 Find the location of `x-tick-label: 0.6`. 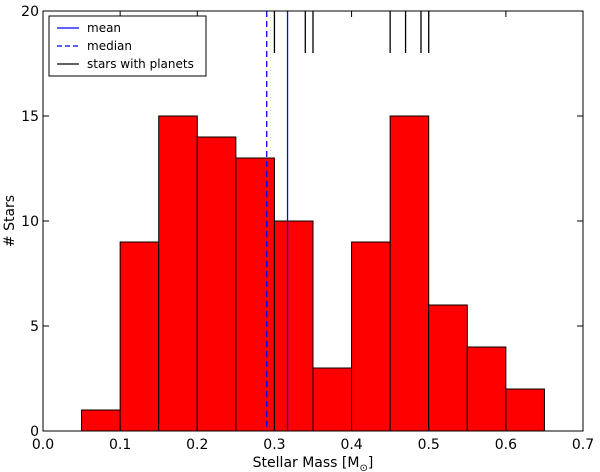

x-tick-label: 0.6 is located at coordinates (506, 445).